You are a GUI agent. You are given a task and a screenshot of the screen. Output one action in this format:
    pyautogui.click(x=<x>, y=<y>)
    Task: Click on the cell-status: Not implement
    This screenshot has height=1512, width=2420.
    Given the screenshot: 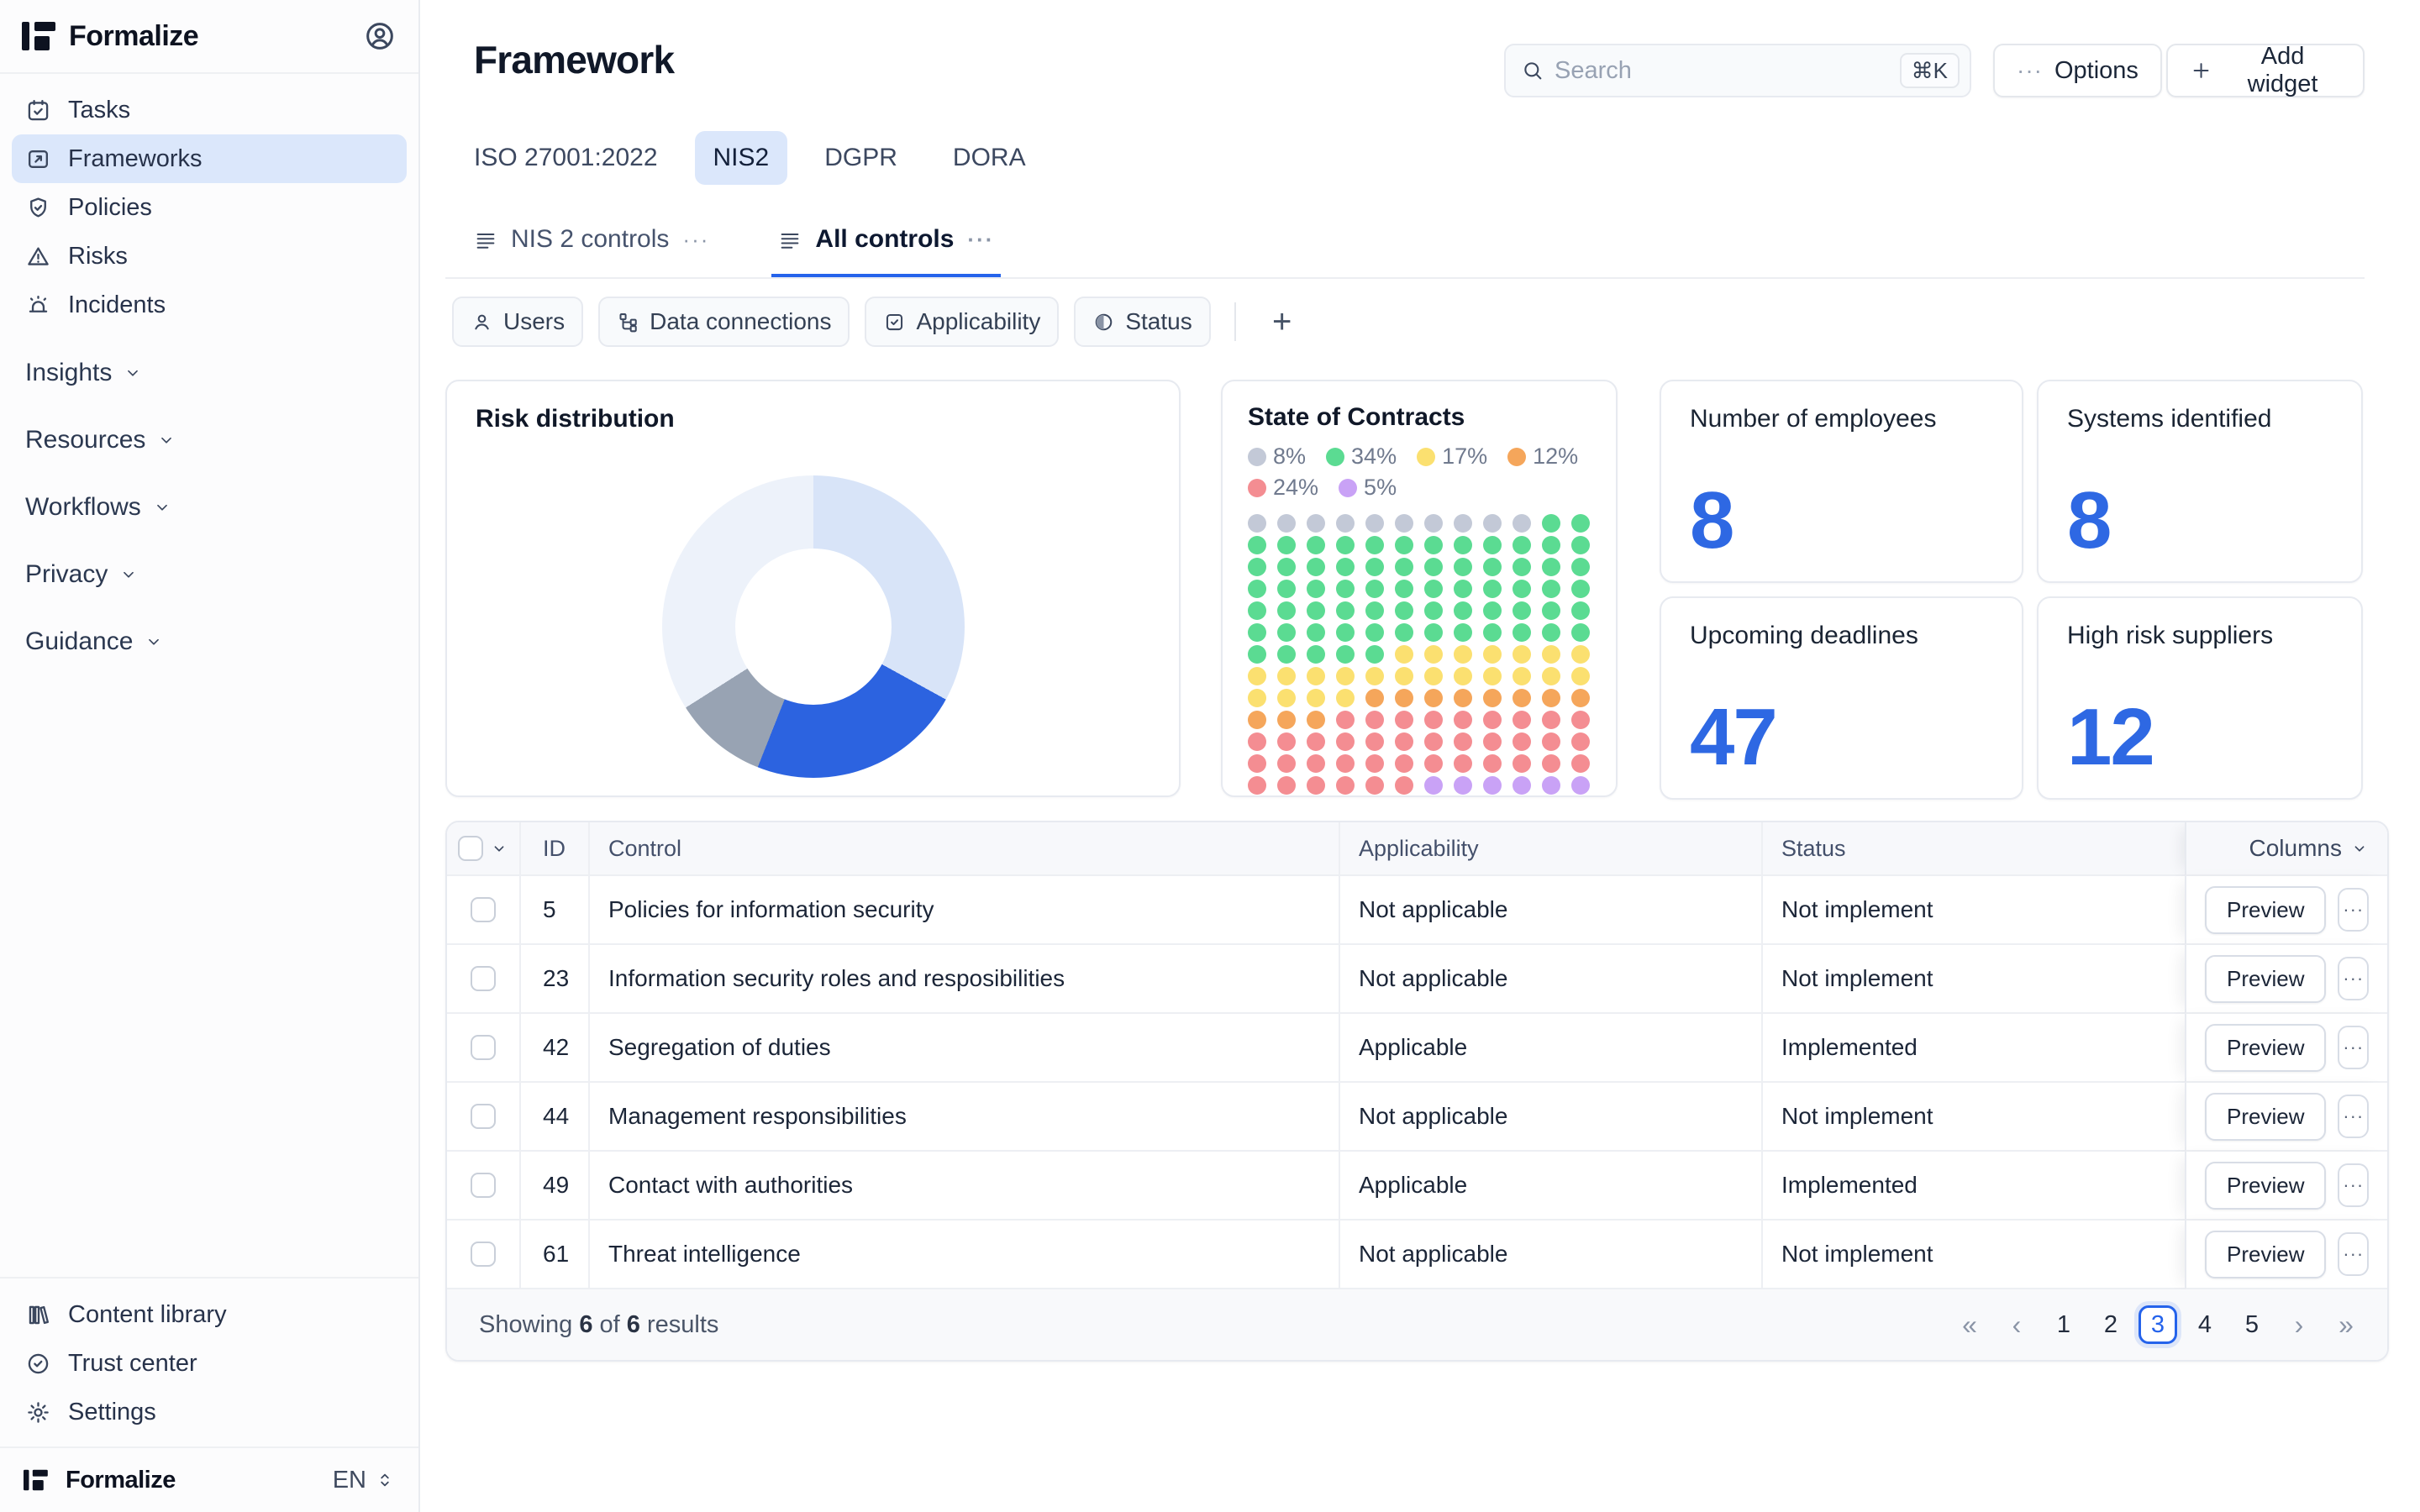 What is the action you would take?
    pyautogui.click(x=1974, y=1117)
    